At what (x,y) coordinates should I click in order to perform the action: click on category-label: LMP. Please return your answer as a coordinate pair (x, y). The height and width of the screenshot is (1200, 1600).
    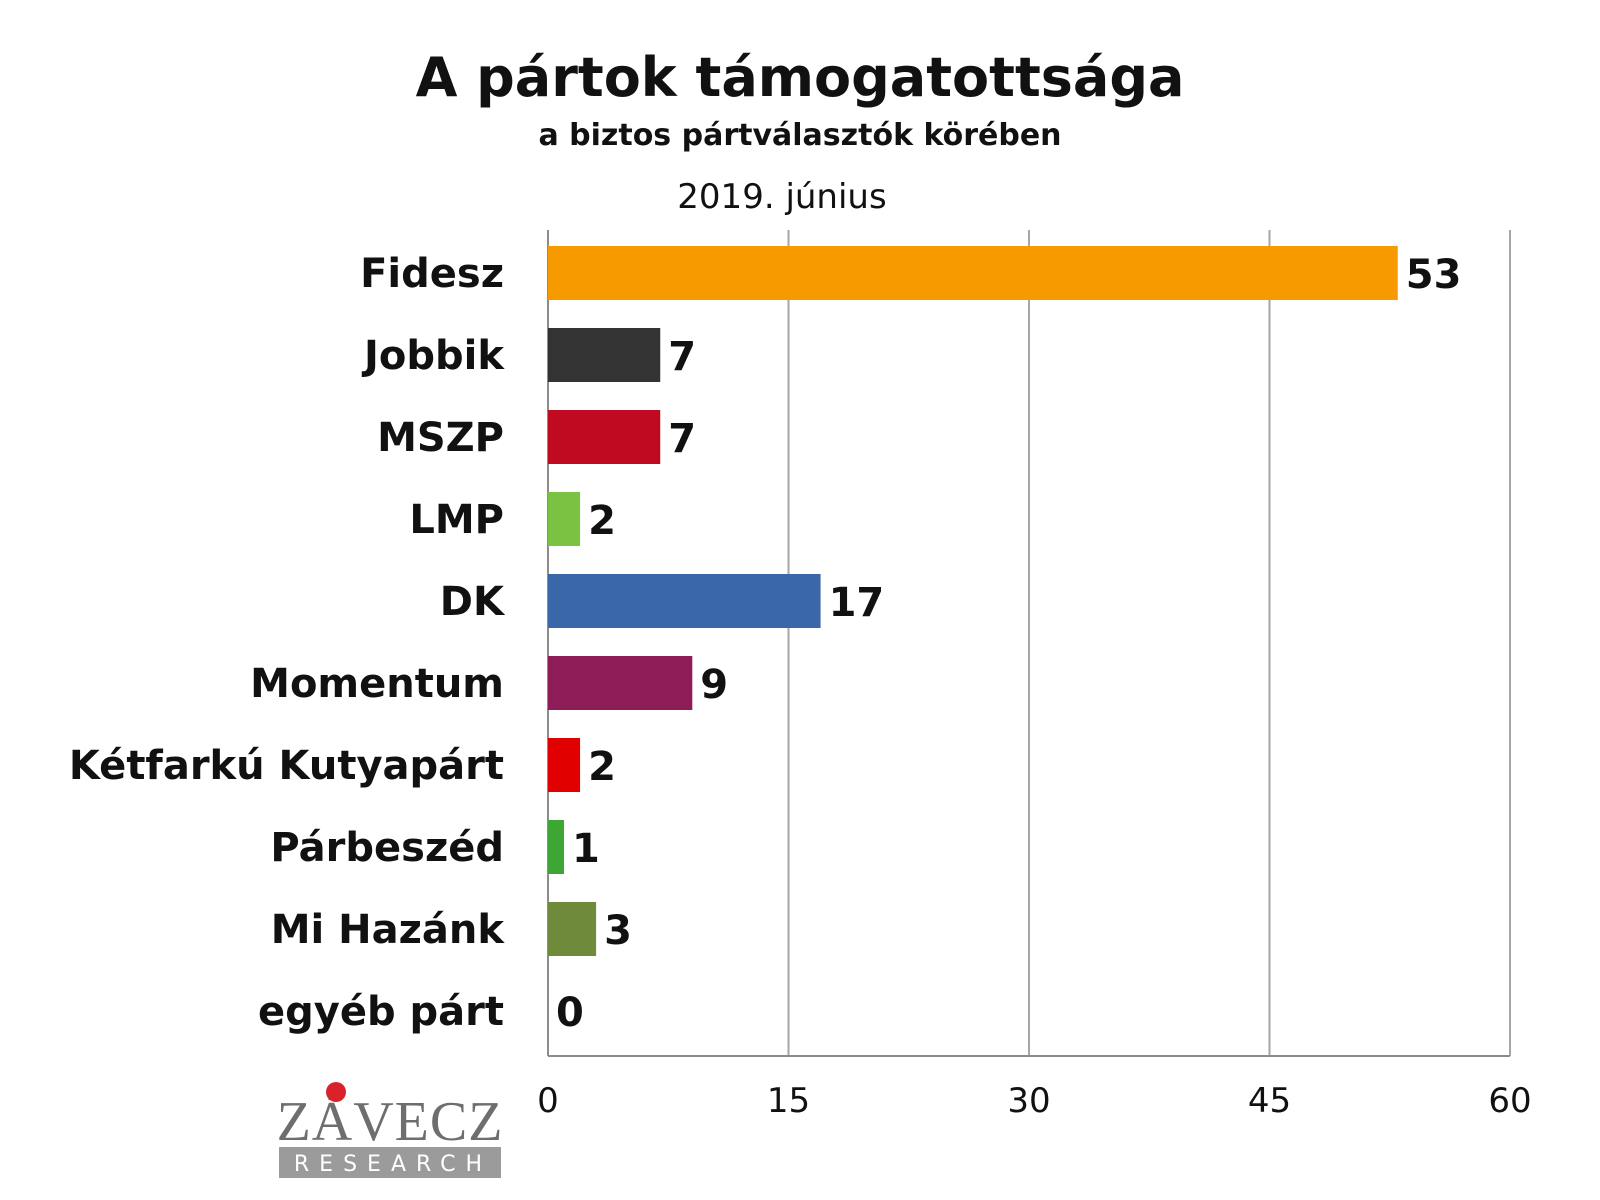
    Looking at the image, I should click on (456, 520).